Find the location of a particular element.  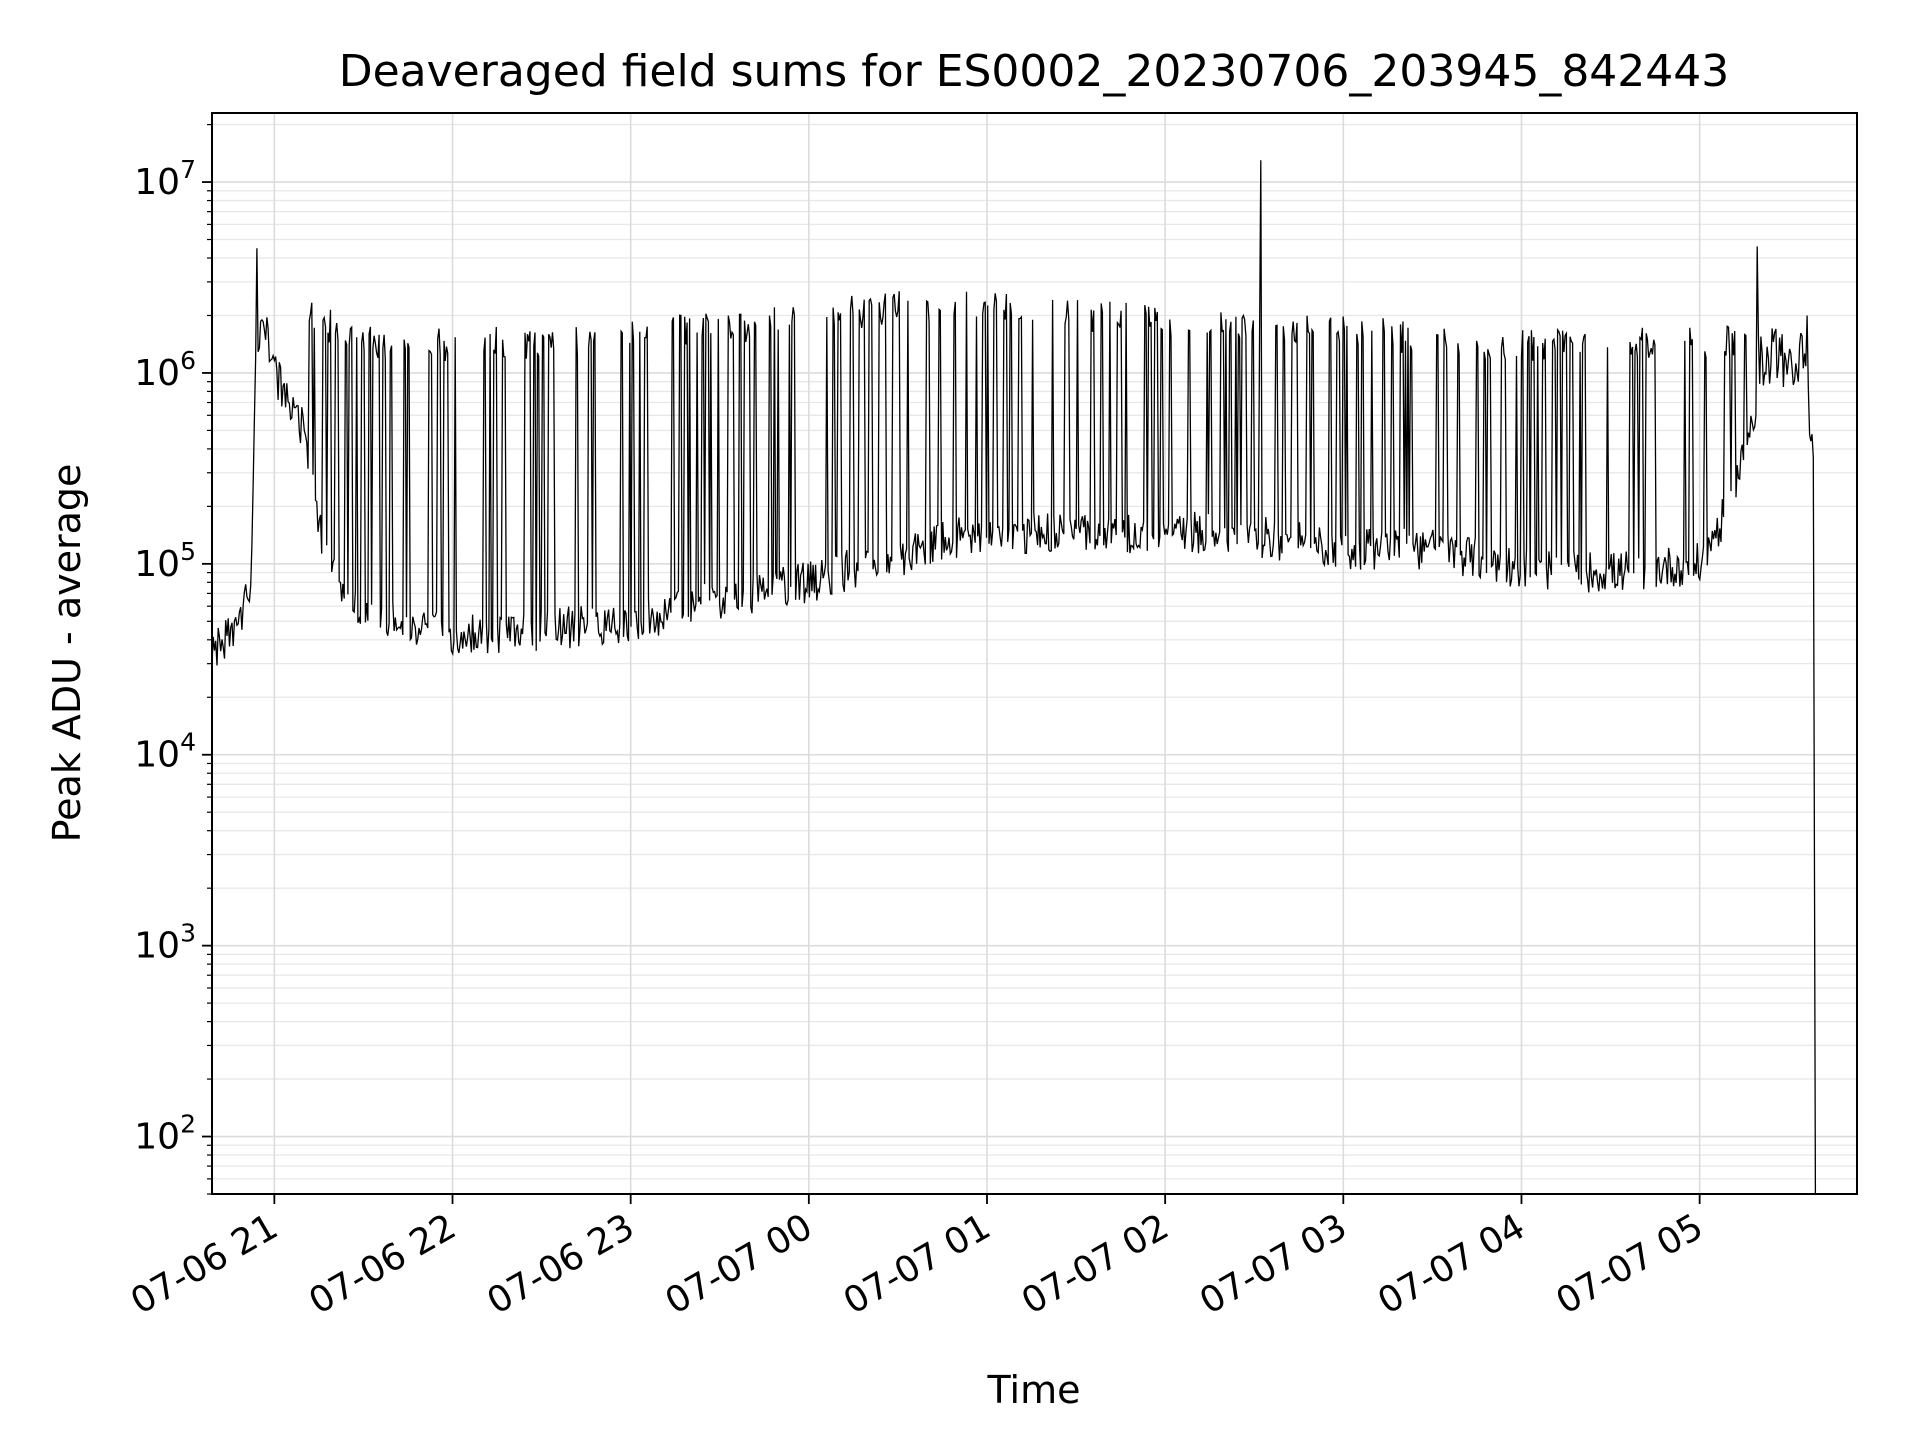

y-axis-label: Peak ADU - average is located at coordinates (67, 653).